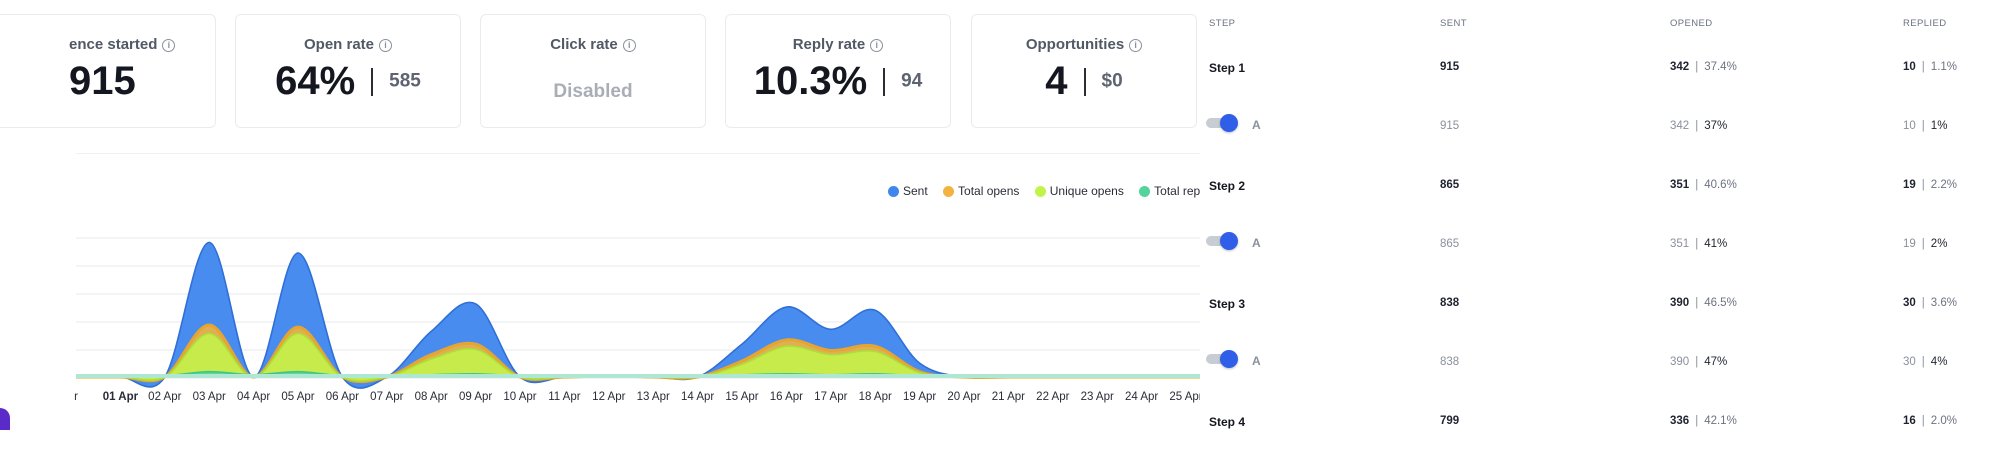  I want to click on stat-secondary: 94, so click(912, 81).